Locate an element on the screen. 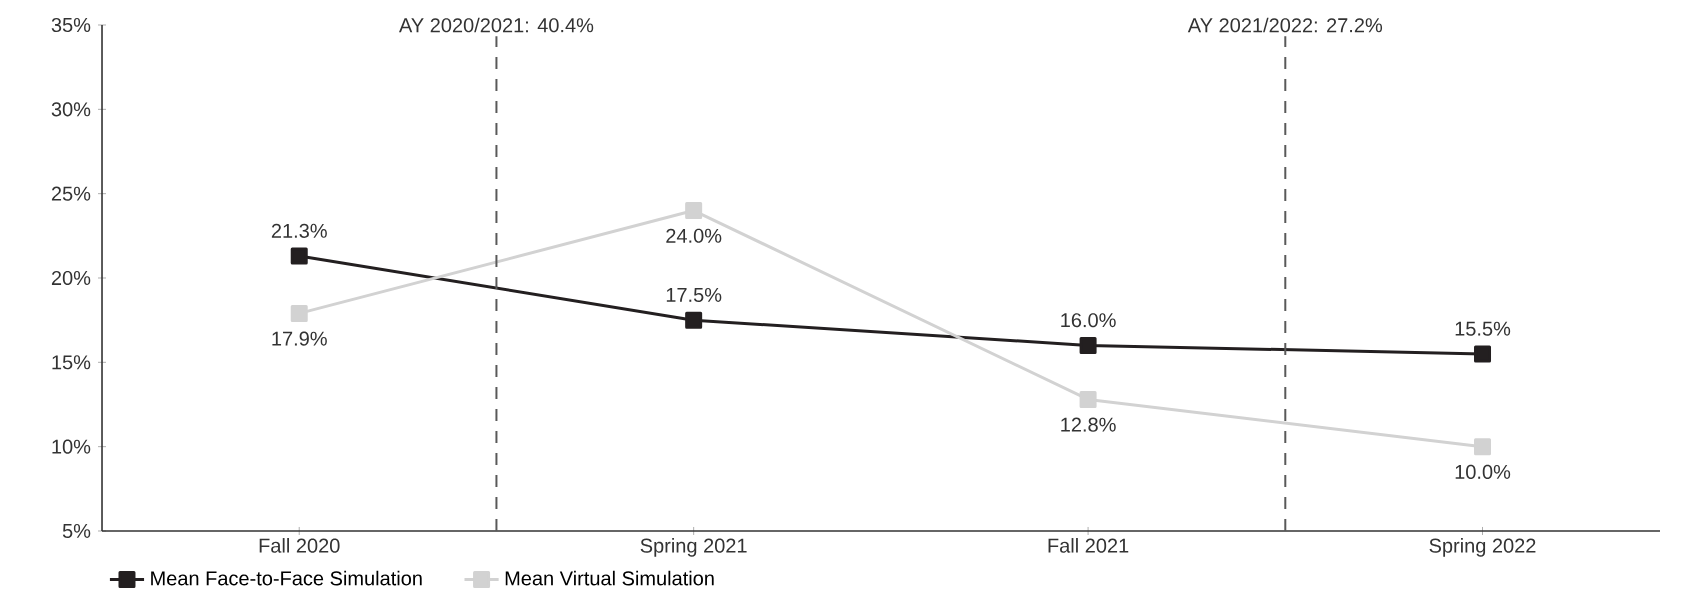 The height and width of the screenshot is (593, 1691). y-tick-label: 10% is located at coordinates (71, 446).